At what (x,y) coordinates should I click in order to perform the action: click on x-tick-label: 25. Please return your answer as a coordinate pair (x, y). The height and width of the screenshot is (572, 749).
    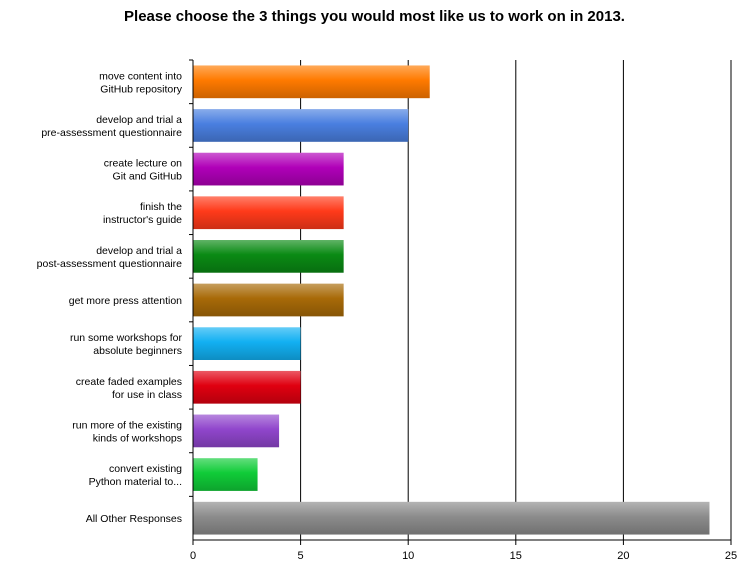
    Looking at the image, I should click on (731, 556).